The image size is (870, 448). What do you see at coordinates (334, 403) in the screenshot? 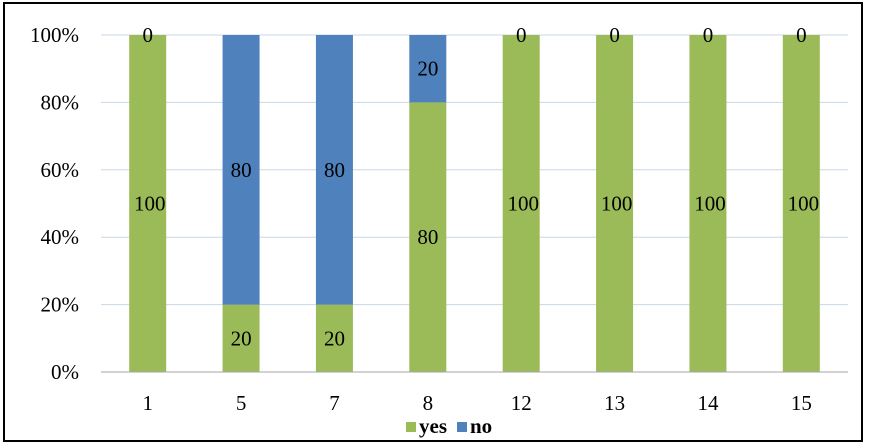
I see `x-tick-label: 7` at bounding box center [334, 403].